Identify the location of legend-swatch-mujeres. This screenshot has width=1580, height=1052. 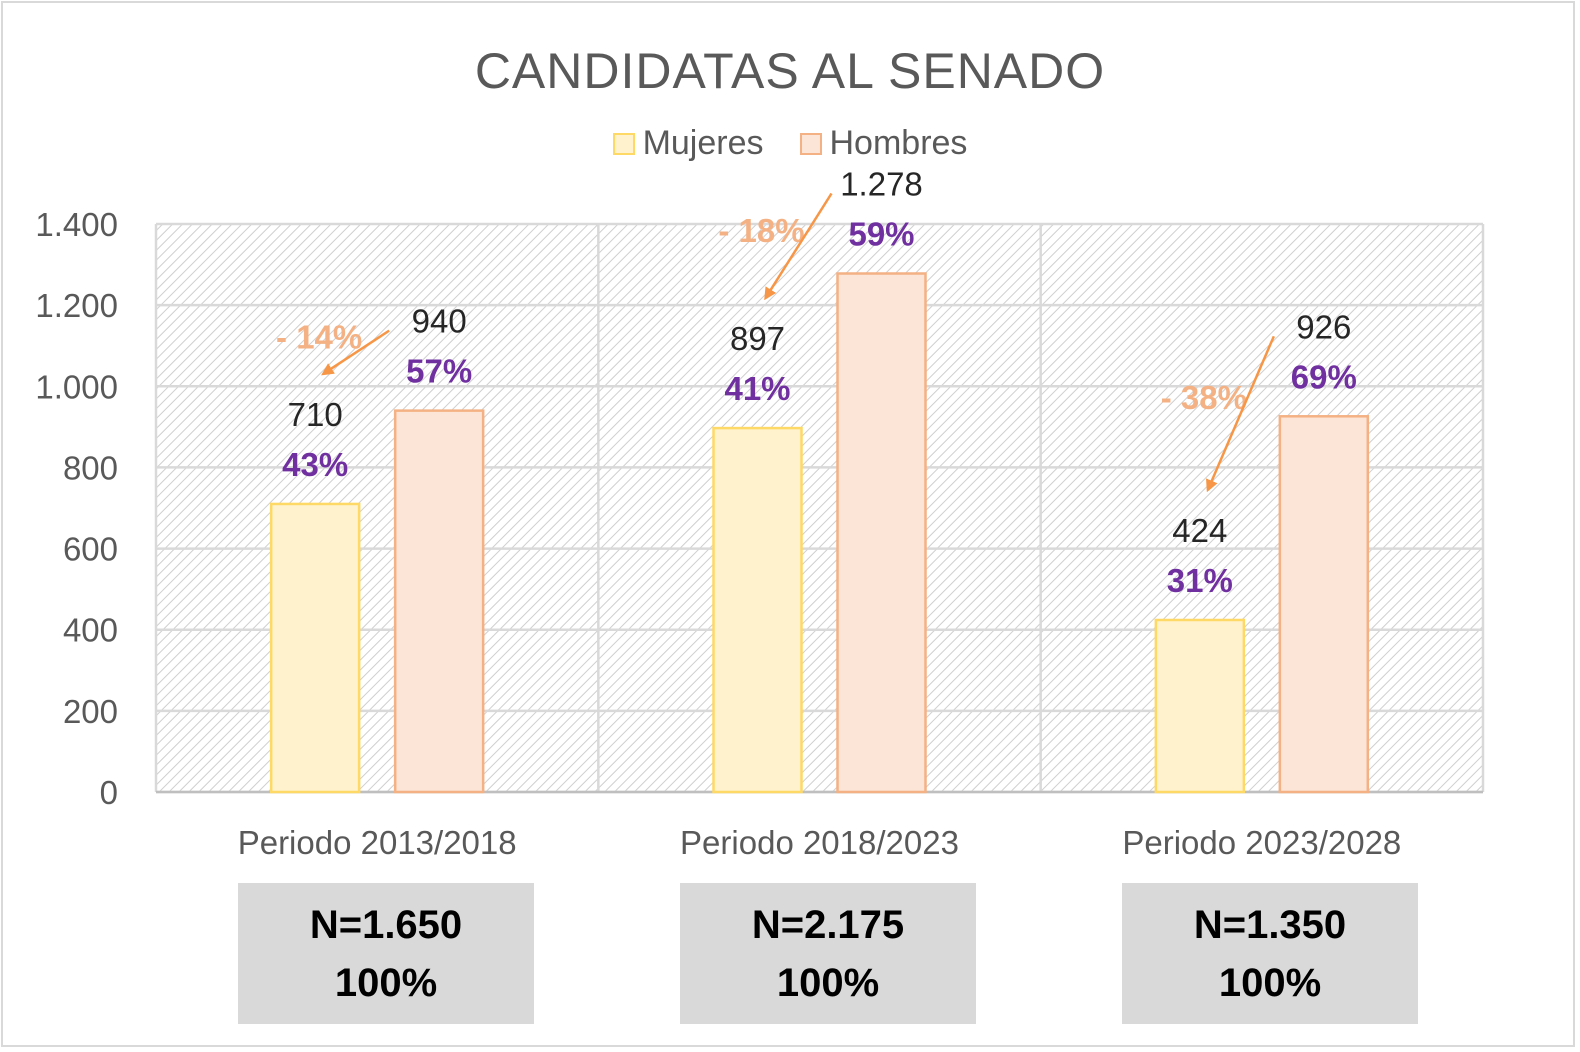
(623, 143).